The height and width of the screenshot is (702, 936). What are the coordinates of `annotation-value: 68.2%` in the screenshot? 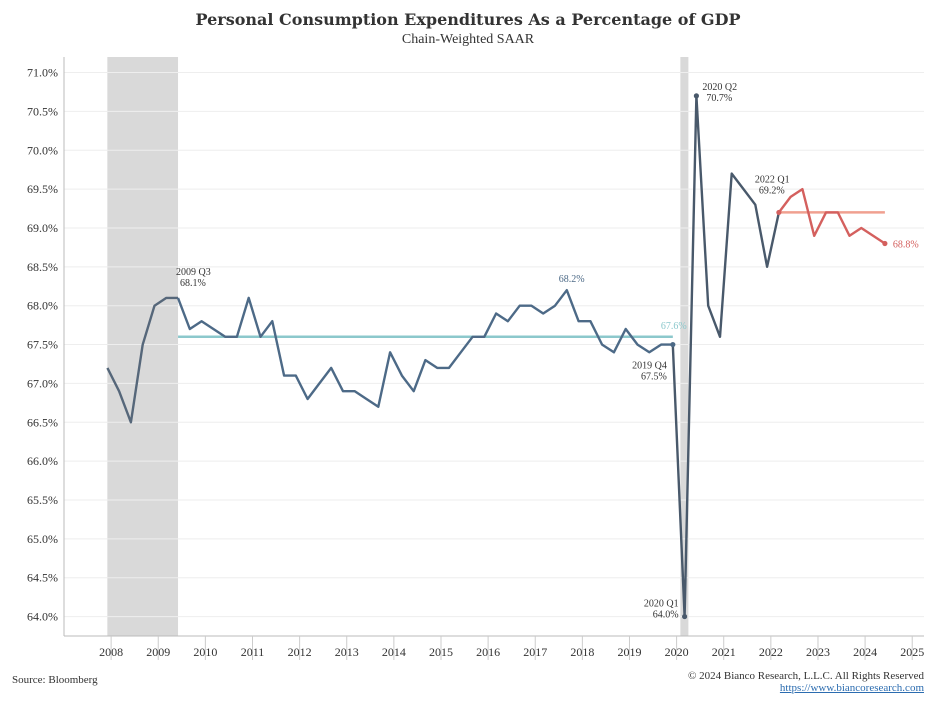 It's located at (572, 279).